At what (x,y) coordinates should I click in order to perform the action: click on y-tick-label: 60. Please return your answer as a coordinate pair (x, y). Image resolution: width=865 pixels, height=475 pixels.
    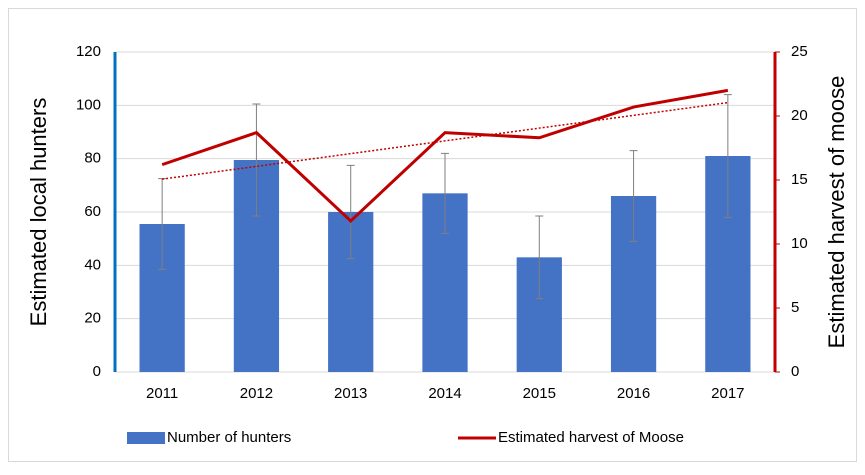
    Looking at the image, I should click on (92, 211).